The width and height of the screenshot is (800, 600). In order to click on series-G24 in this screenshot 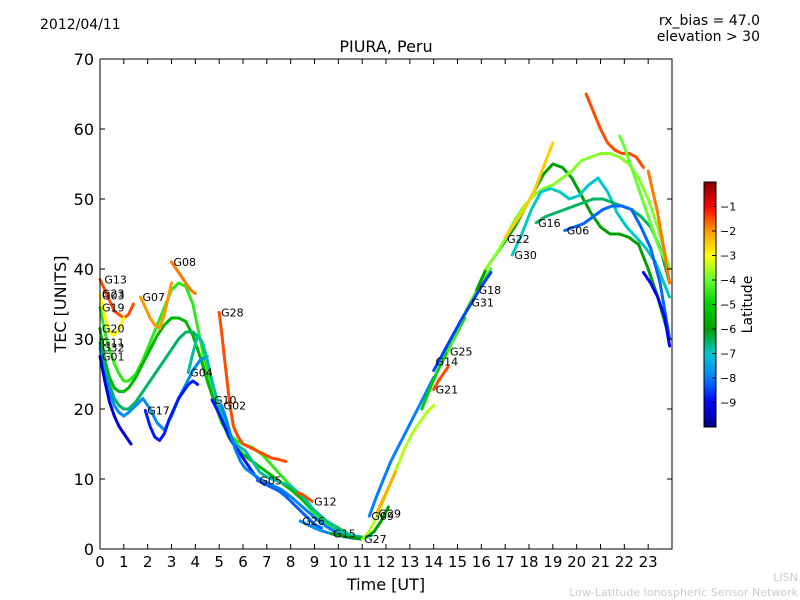, I will do `click(614, 130)`.